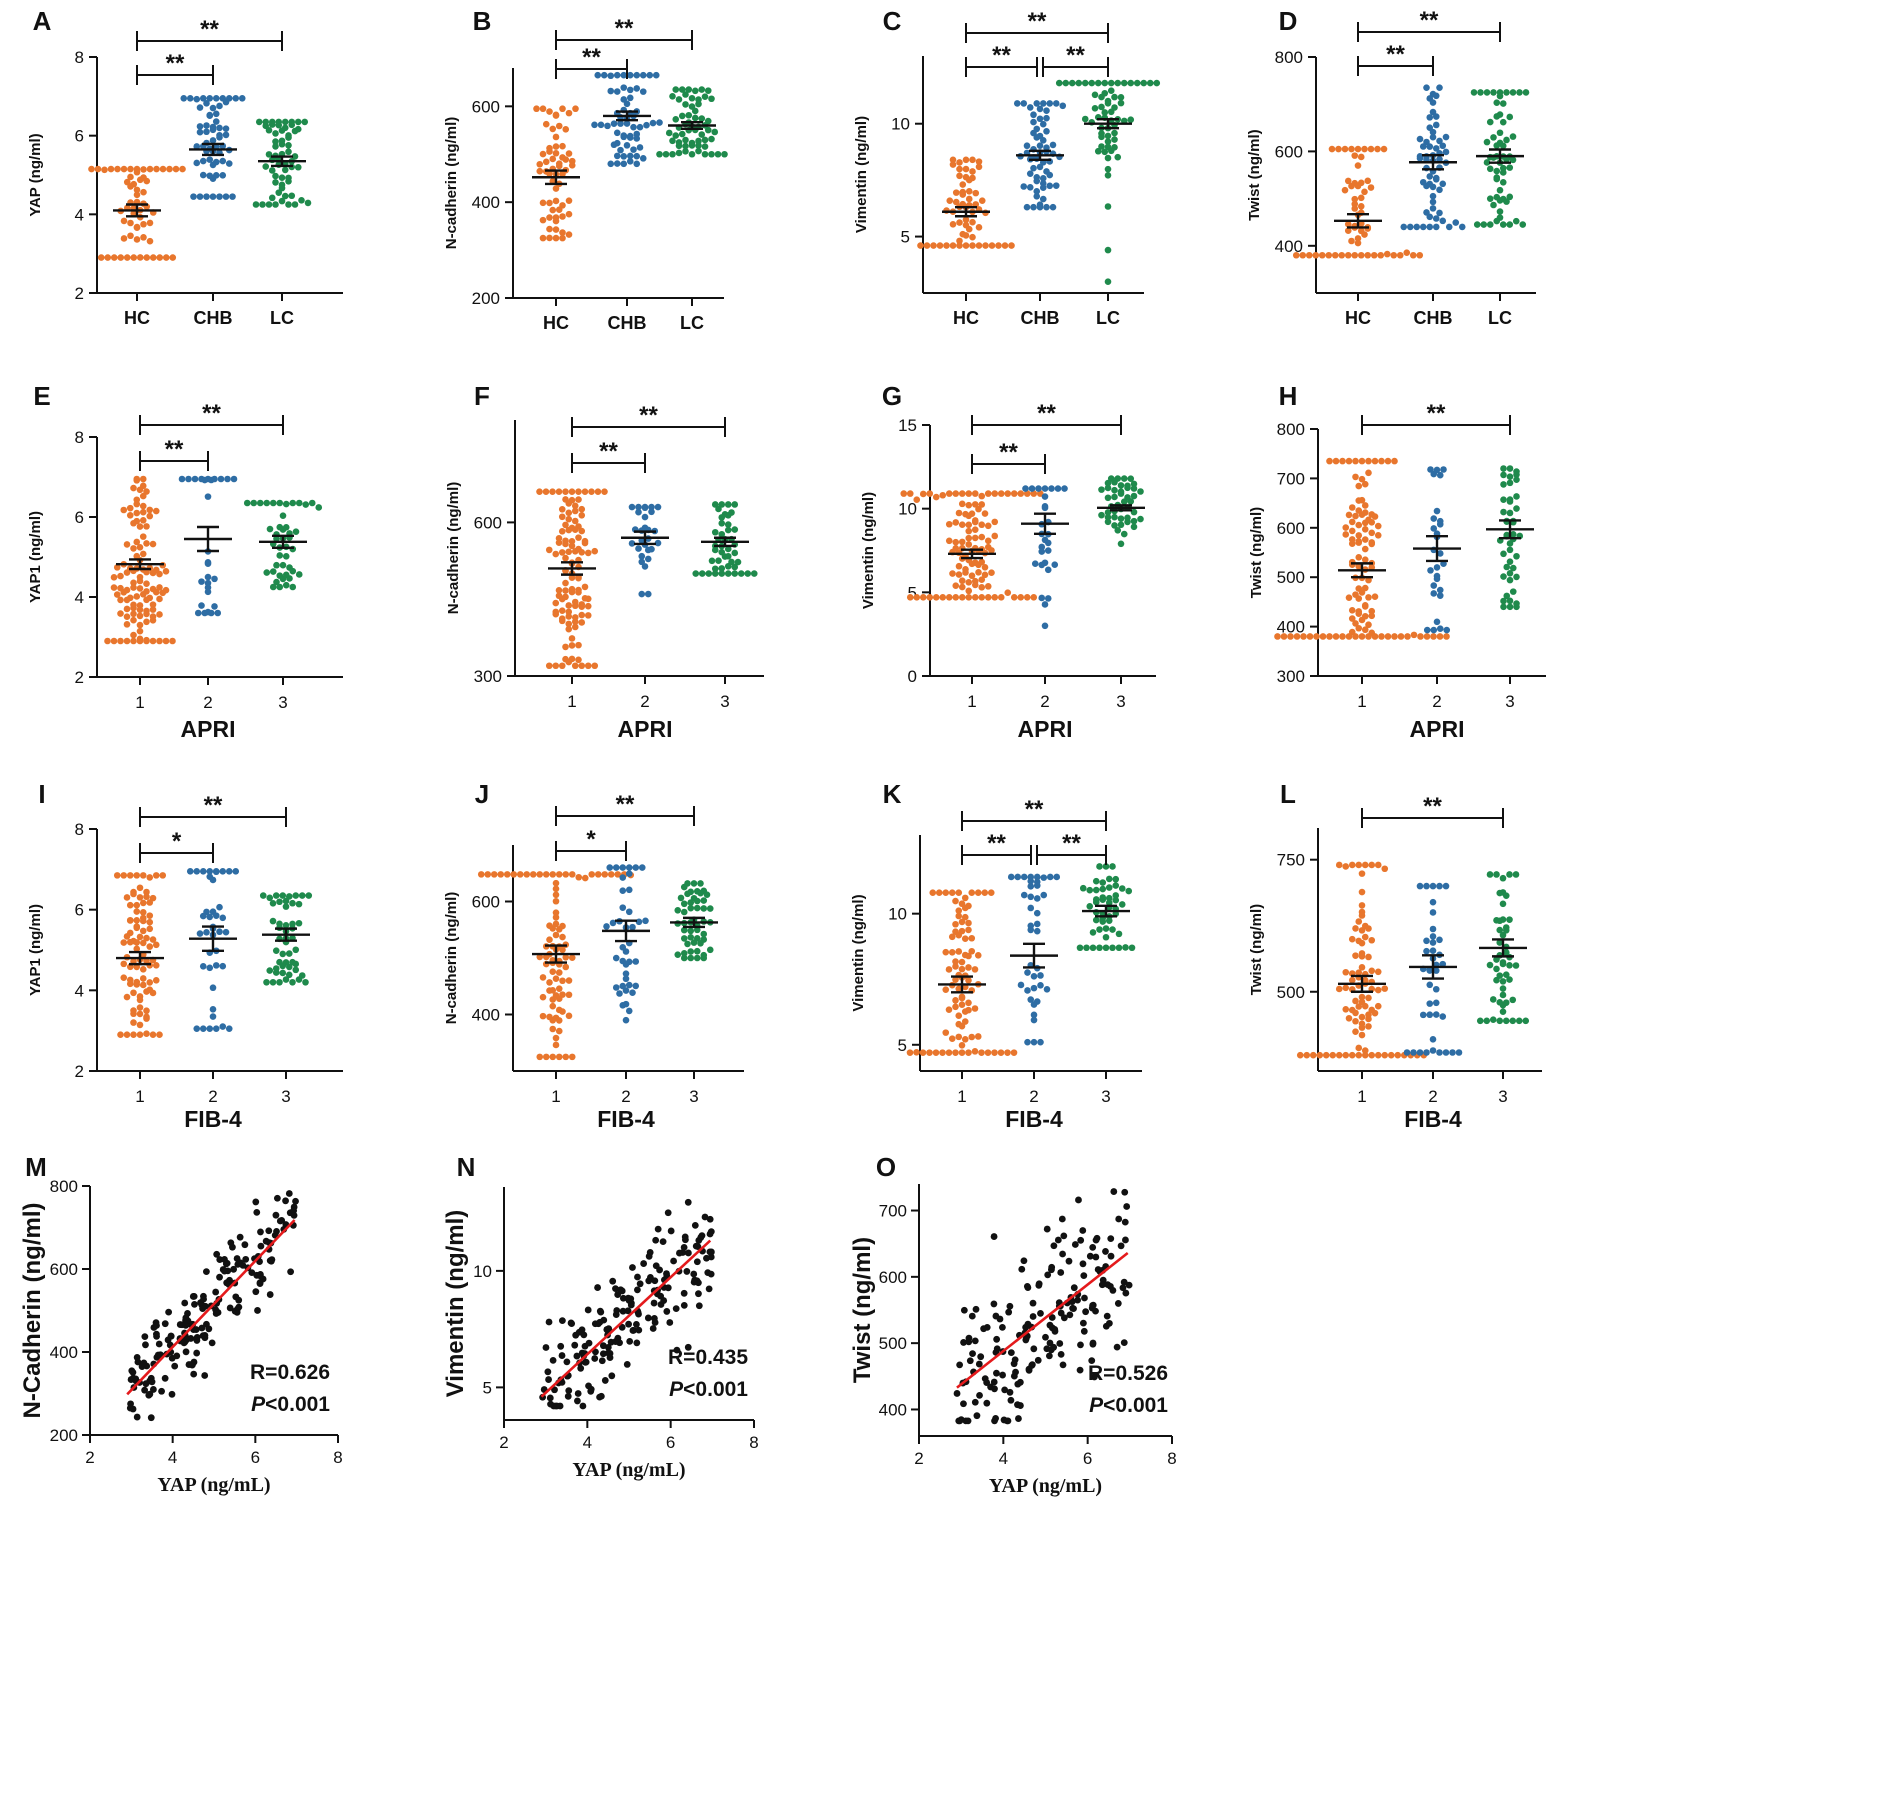 This screenshot has height=1801, width=1885. Describe the element at coordinates (79, 1071) in the screenshot. I see `y-tick-label: 2` at that location.